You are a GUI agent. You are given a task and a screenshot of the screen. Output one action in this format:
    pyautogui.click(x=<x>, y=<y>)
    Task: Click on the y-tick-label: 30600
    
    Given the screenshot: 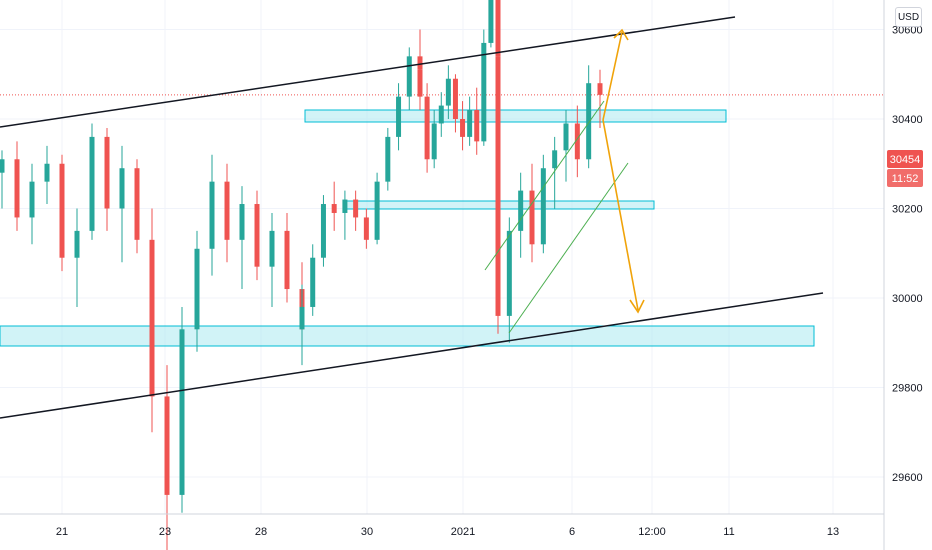 What is the action you would take?
    pyautogui.click(x=907, y=31)
    